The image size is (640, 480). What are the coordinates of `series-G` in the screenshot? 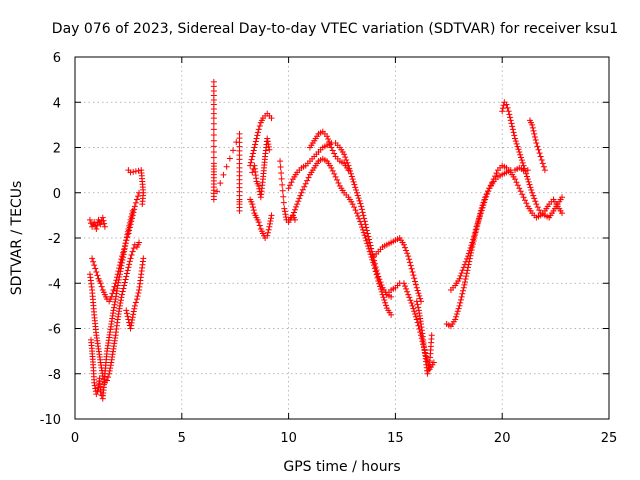 It's located at (226, 146).